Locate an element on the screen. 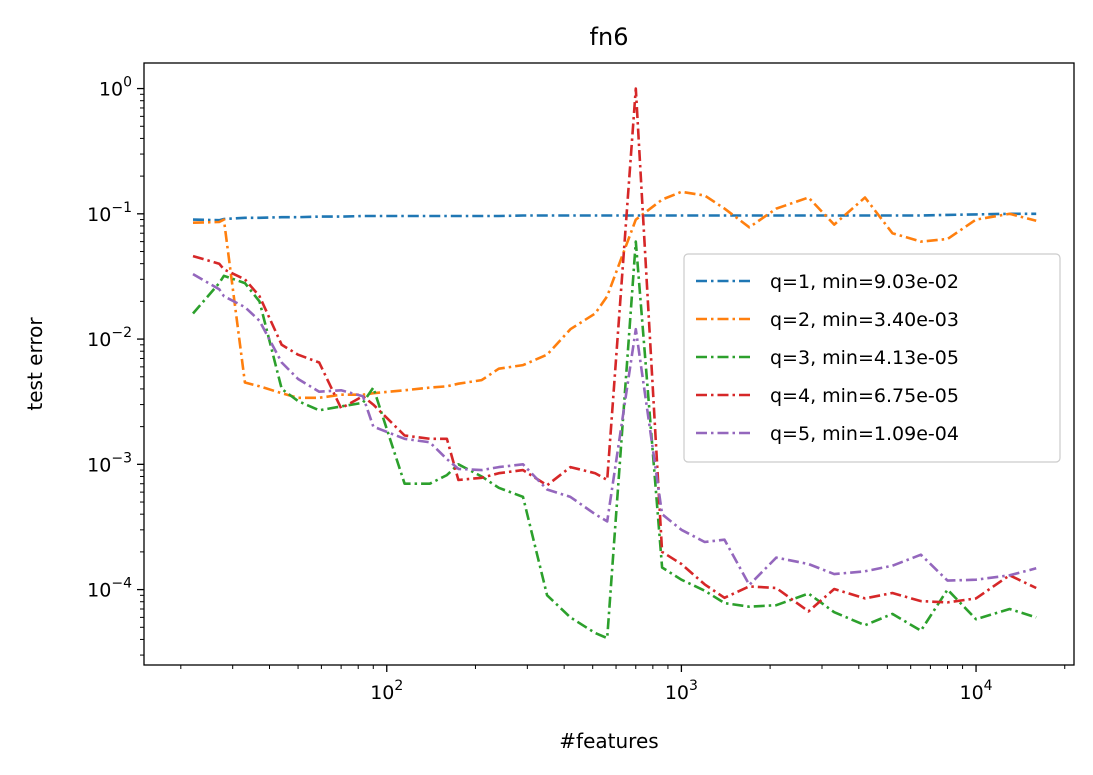 The height and width of the screenshot is (775, 1093). y-axis-label: test error is located at coordinates (35, 364).